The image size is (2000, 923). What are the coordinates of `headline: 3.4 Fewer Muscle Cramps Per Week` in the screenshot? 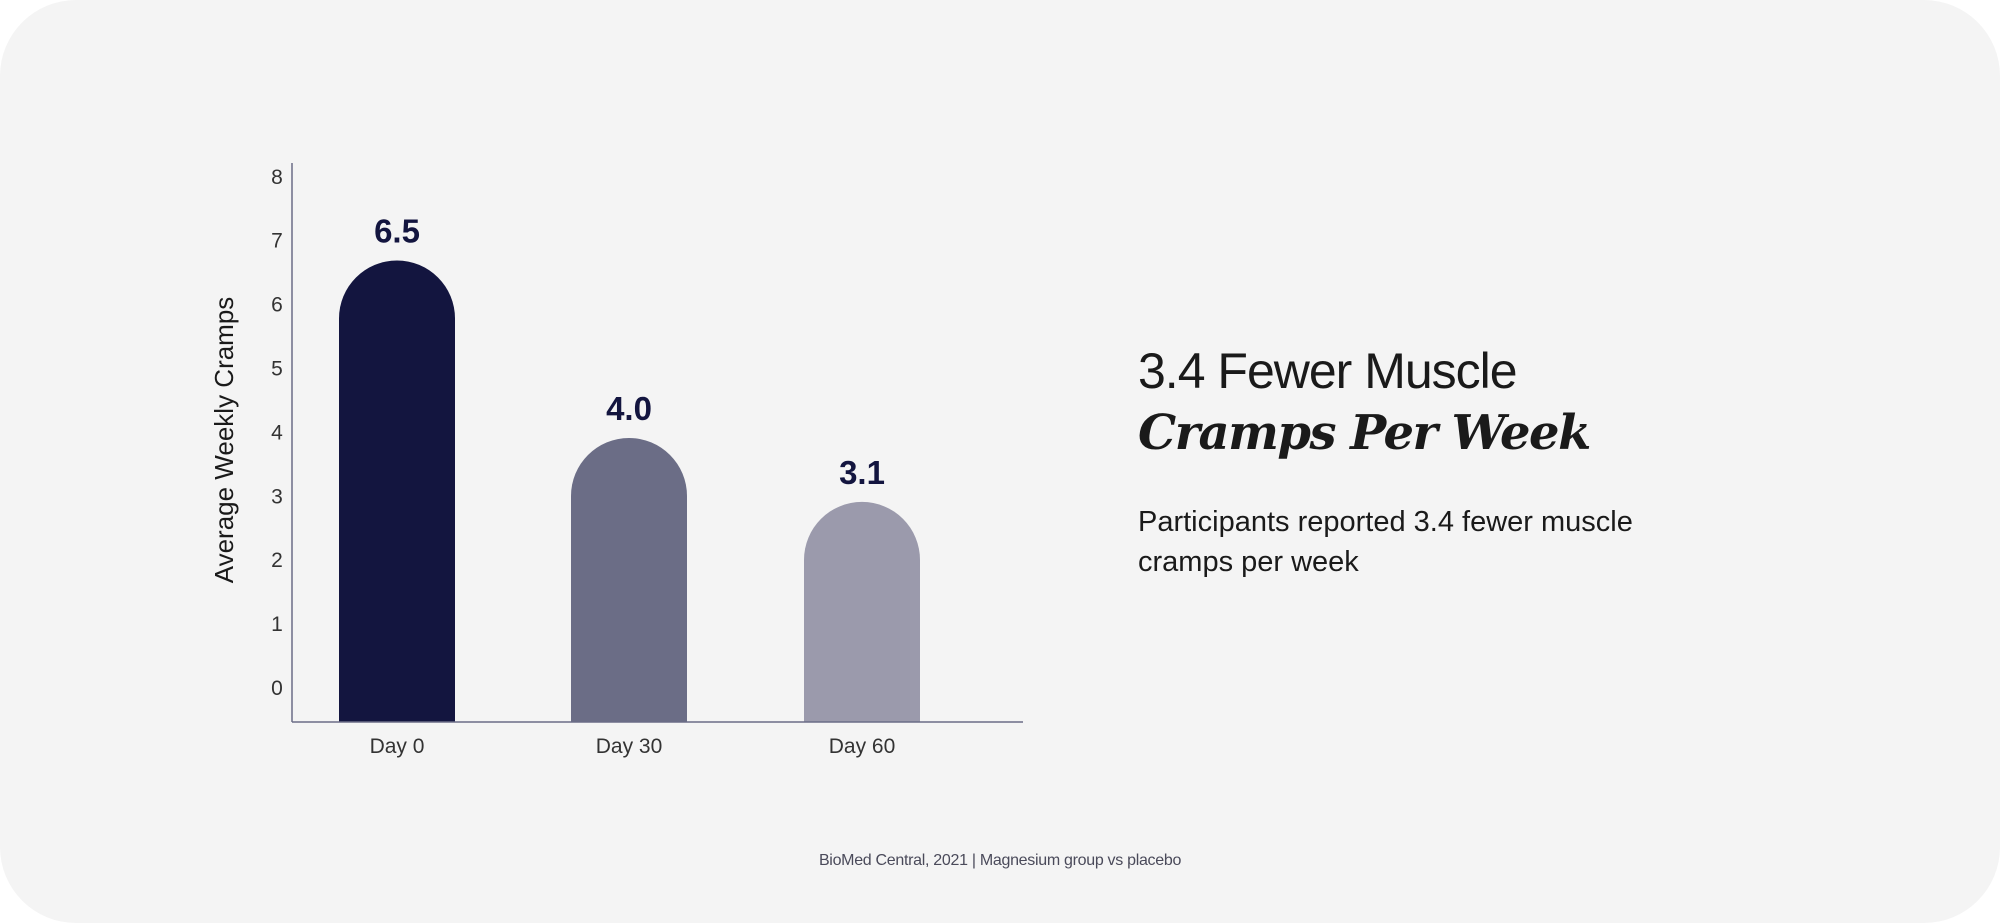 It's located at (1364, 402).